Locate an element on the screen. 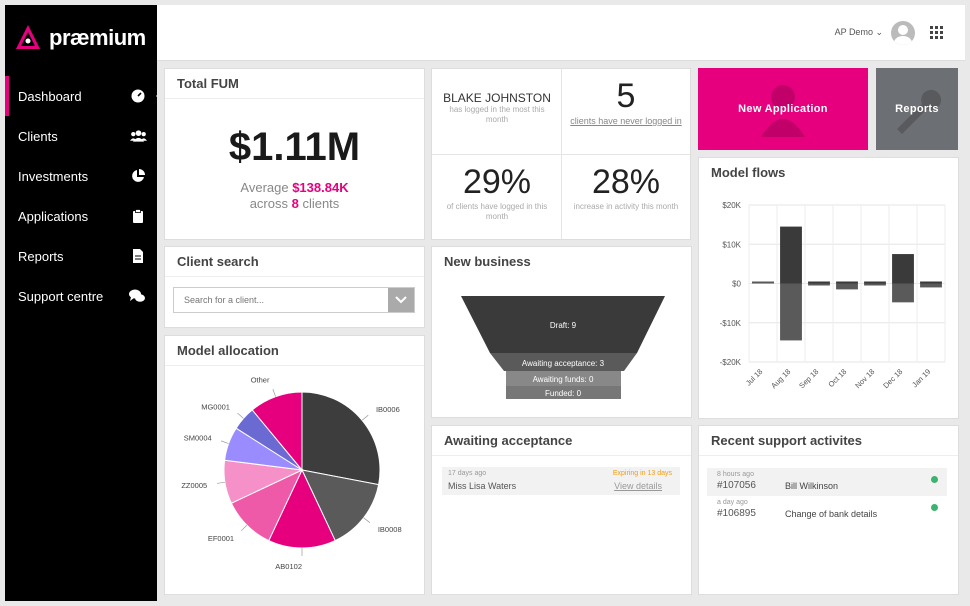 The width and height of the screenshot is (970, 606). top-user-caption: has logged in the most this month is located at coordinates (497, 114).